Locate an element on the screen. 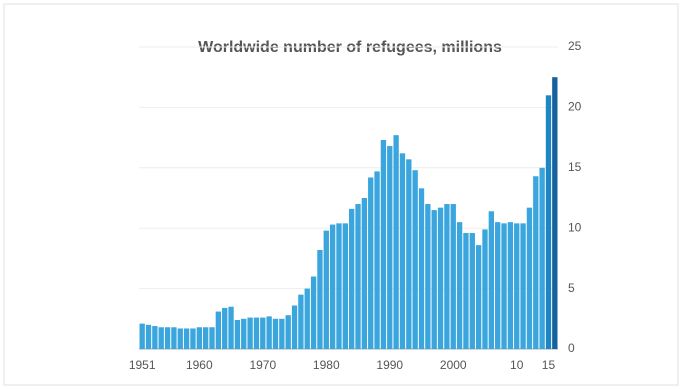  y-tick-label: 25 is located at coordinates (575, 46).